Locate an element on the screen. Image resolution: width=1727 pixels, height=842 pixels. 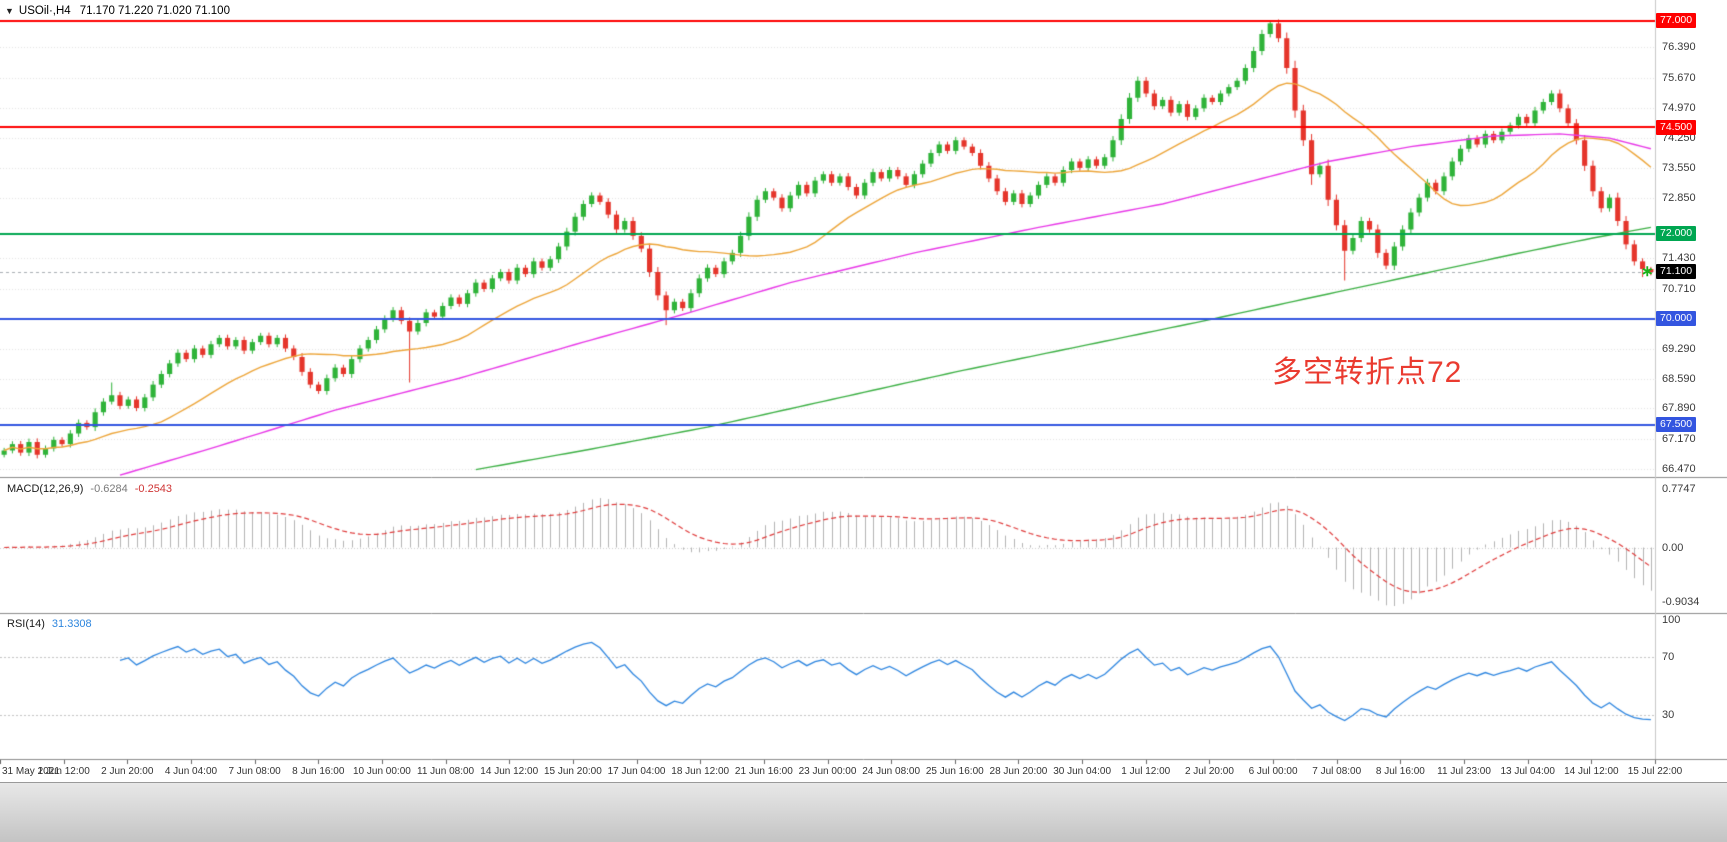
time-axis-label: 7 Jul 08:00 is located at coordinates (1337, 771).